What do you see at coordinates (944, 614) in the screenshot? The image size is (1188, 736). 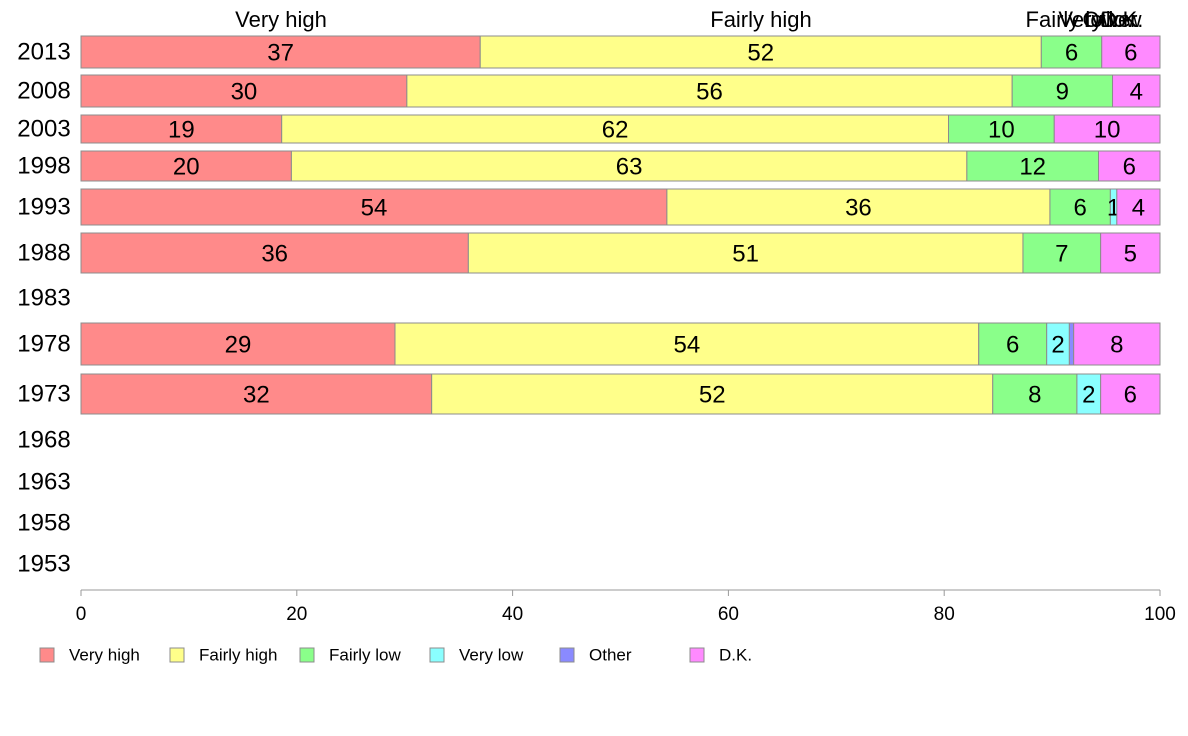 I see `x-tick-label: 80` at bounding box center [944, 614].